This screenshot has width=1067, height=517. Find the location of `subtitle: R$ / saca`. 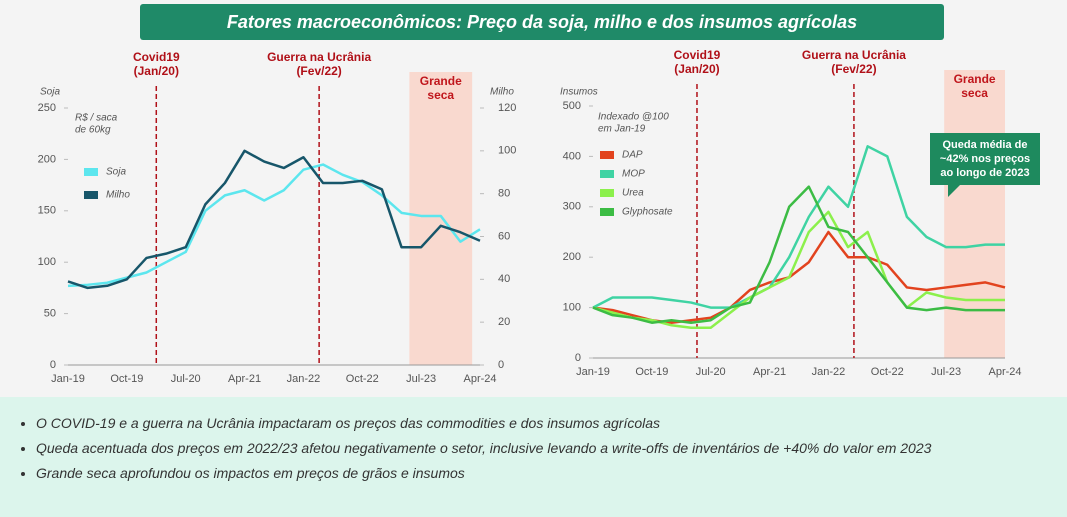

subtitle: R$ / saca is located at coordinates (96, 118).